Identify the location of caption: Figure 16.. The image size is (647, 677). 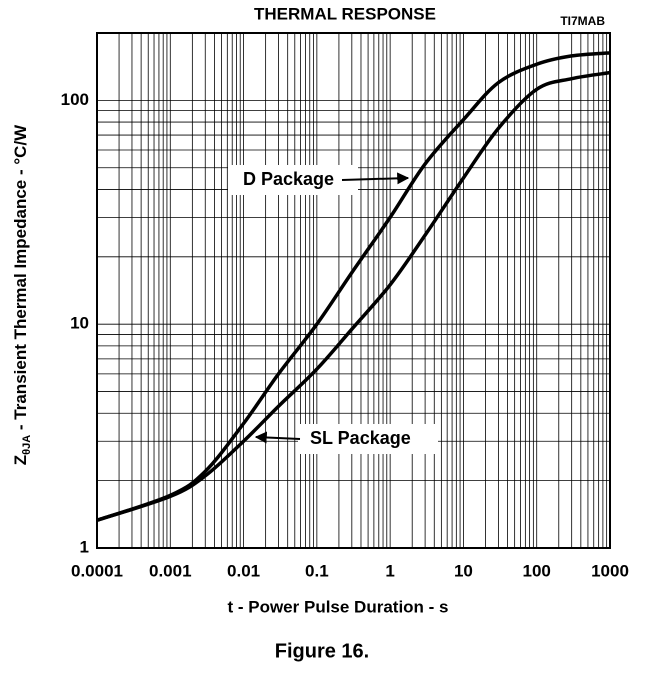
(322, 651).